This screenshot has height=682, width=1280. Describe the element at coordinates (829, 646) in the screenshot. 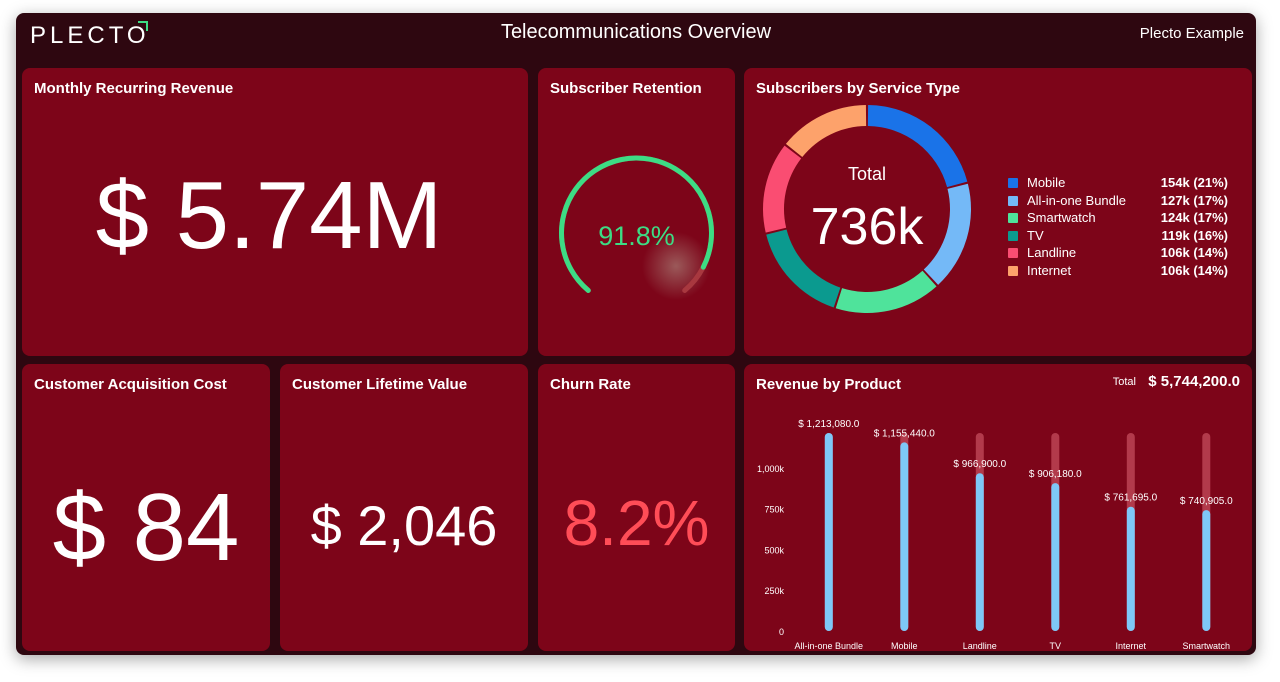

I see `x-tick-label: All-in-one Bundle` at that location.